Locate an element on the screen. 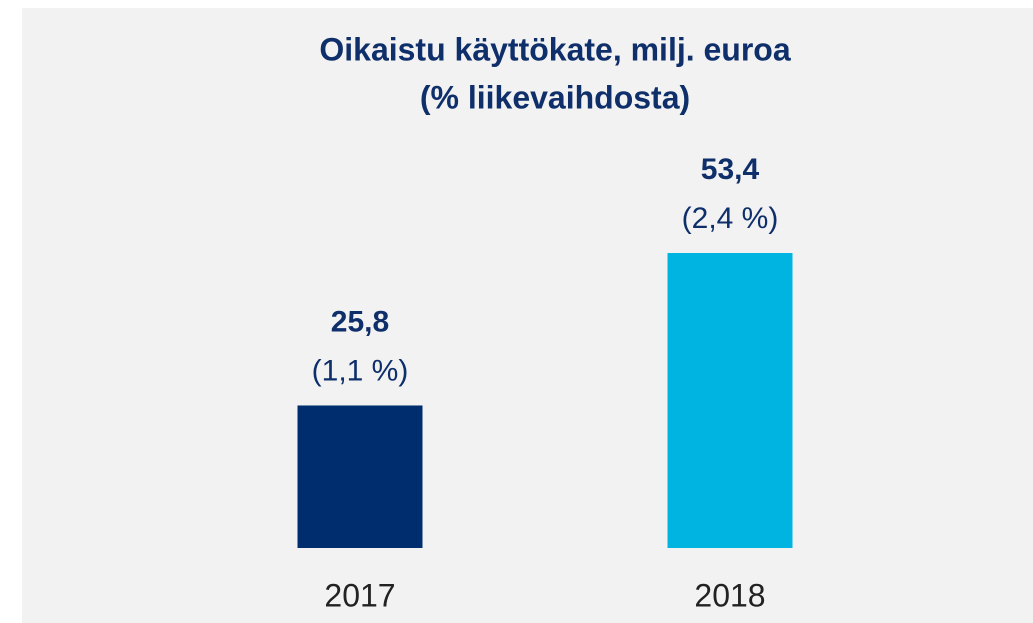 The width and height of the screenshot is (1033, 623). chart-subtitle: (% liikevaihdosta) is located at coordinates (555, 97).